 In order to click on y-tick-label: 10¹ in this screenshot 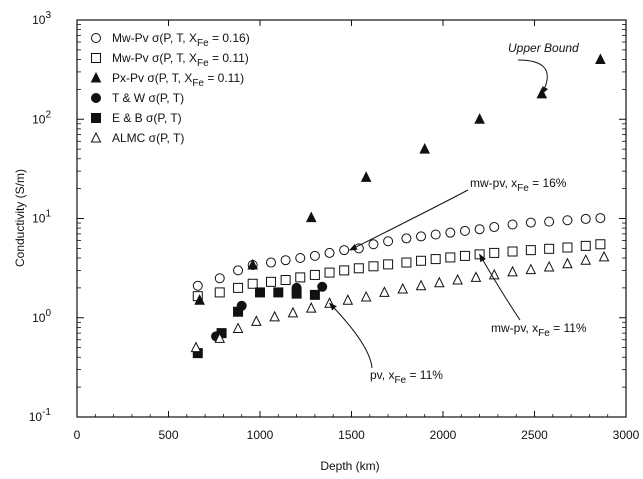, I will do `click(41, 217)`.